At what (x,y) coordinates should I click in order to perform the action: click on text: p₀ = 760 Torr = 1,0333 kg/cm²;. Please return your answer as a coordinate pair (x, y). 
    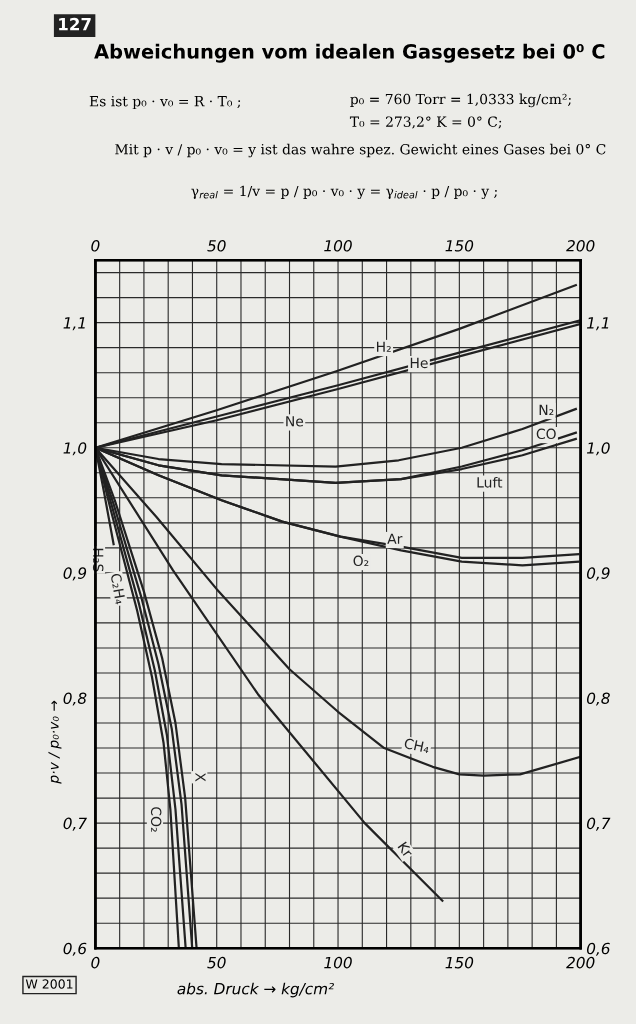
    Looking at the image, I should click on (460, 100).